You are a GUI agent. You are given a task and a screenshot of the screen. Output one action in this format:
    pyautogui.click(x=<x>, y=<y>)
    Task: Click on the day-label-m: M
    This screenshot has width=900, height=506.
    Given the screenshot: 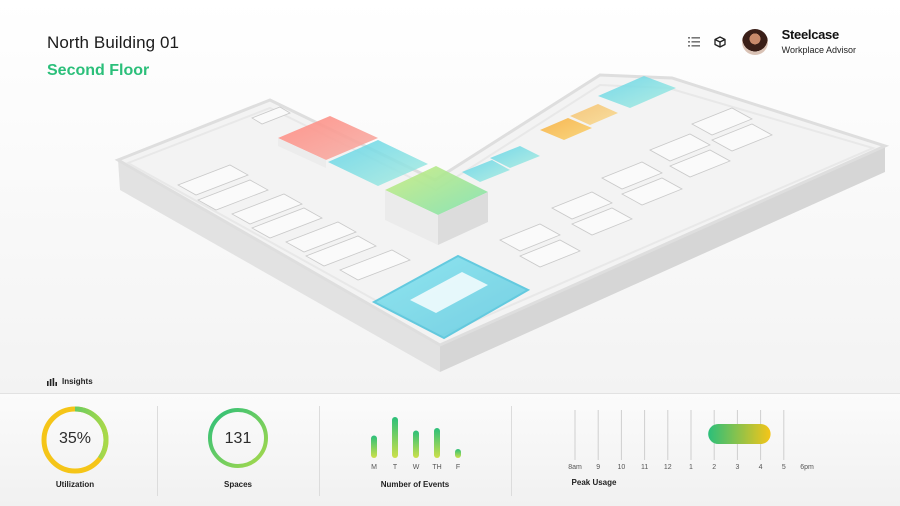 What is the action you would take?
    pyautogui.click(x=374, y=467)
    